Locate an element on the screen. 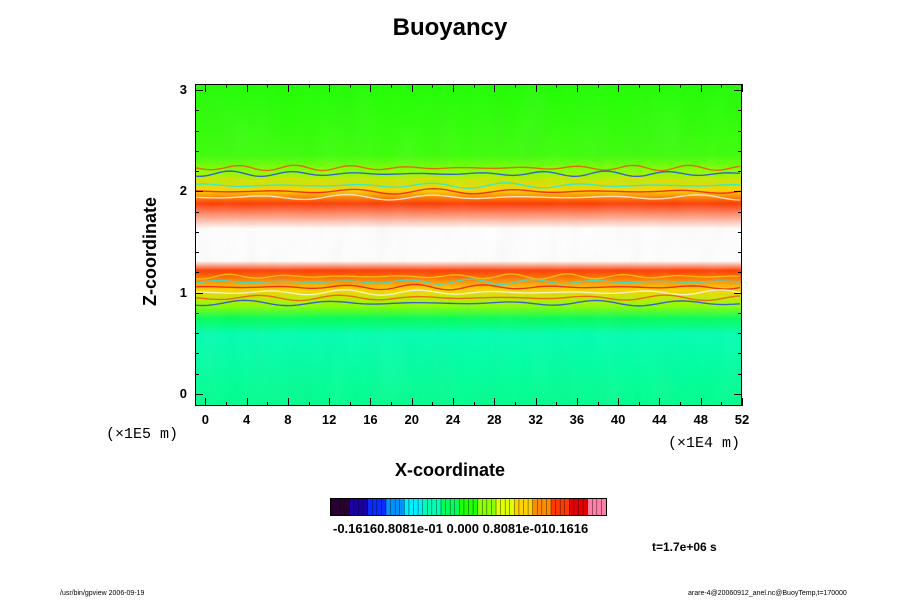 The image size is (900, 600). x-tick-label: 32 is located at coordinates (535, 419).